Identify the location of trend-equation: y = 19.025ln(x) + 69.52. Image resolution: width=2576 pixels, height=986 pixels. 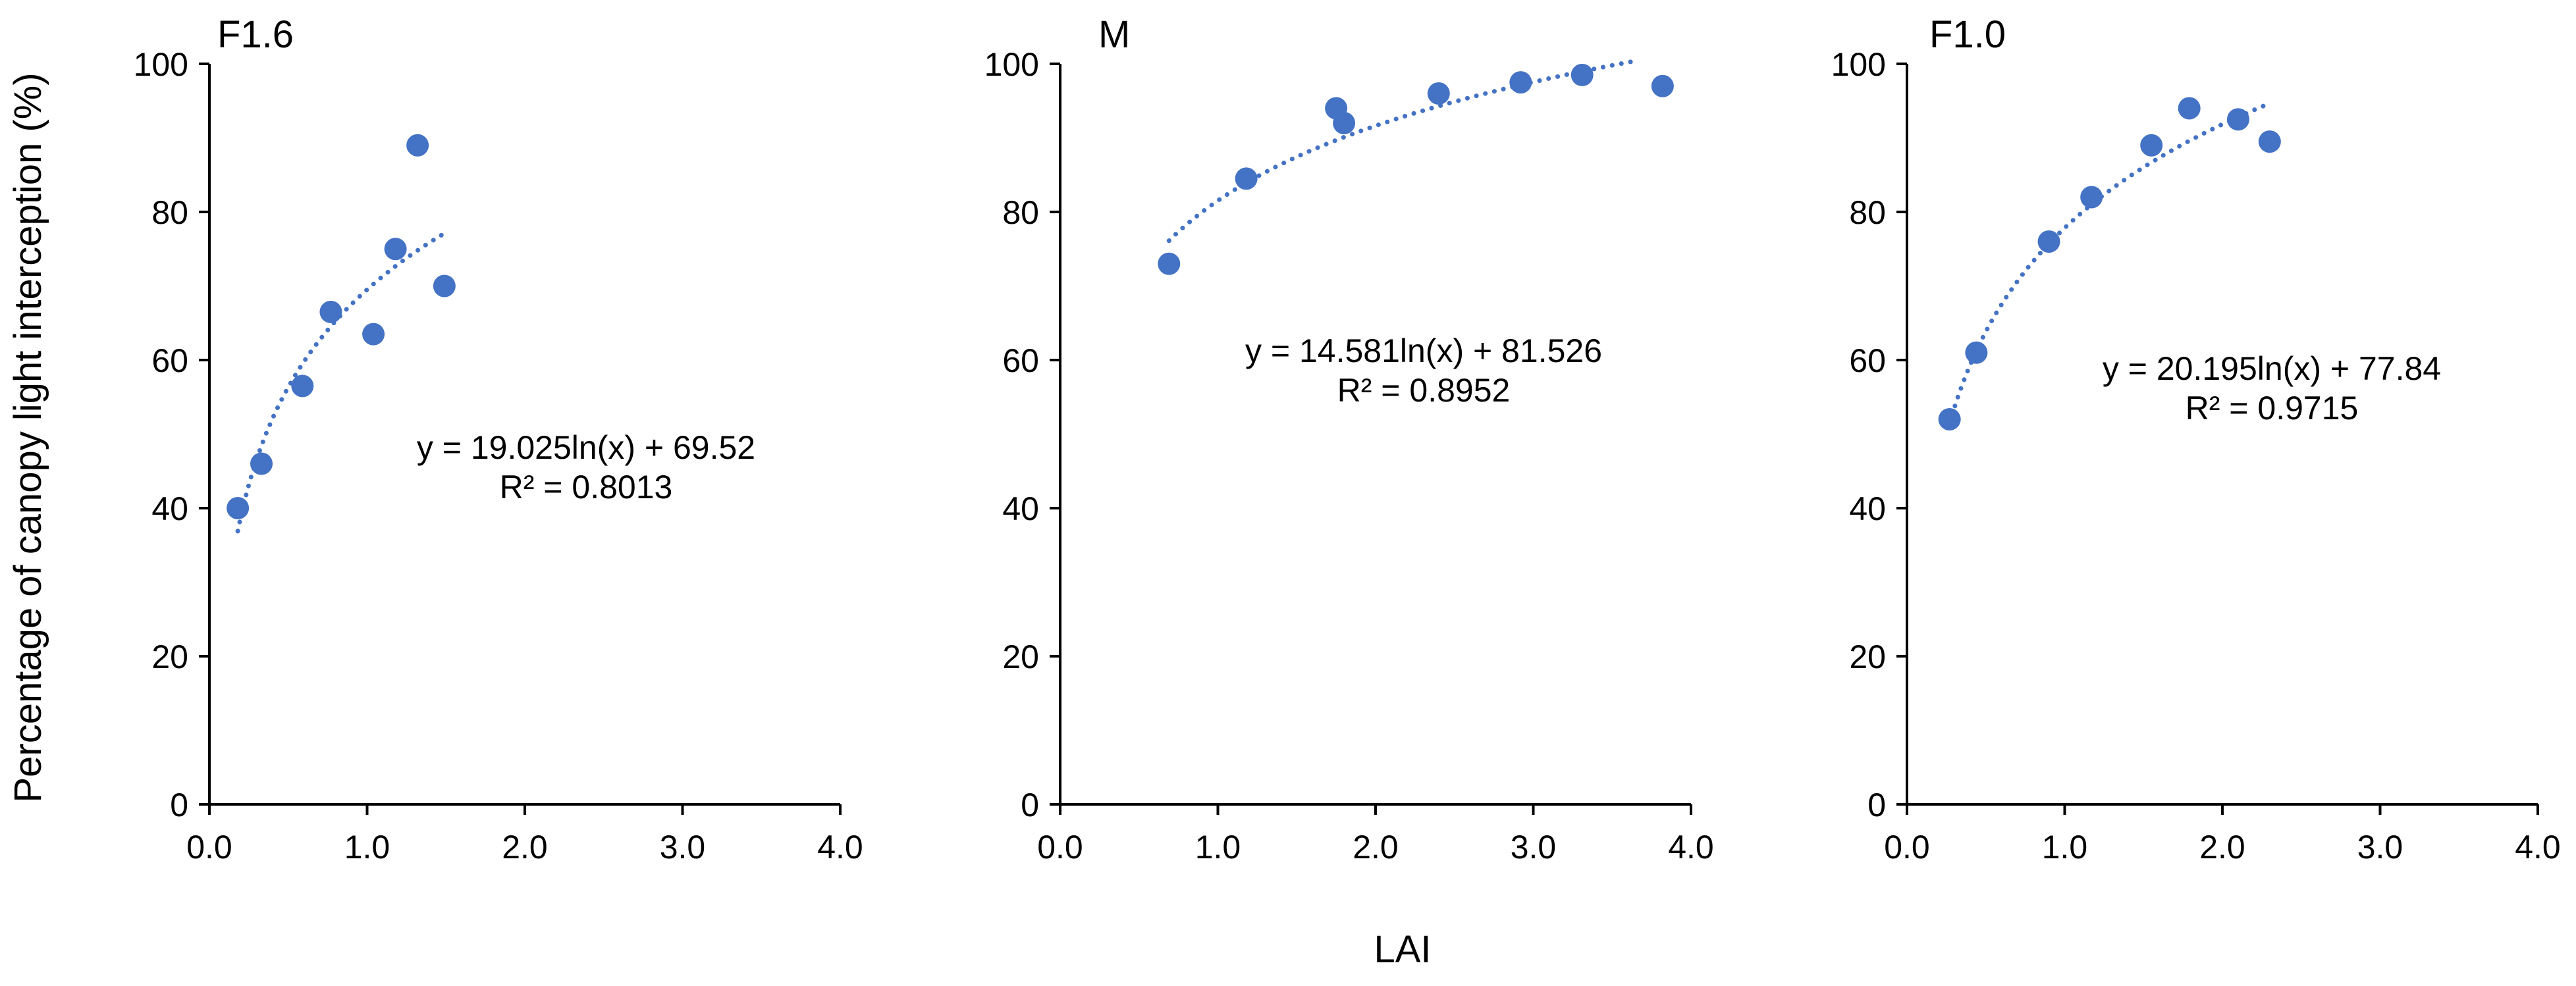
(586, 448).